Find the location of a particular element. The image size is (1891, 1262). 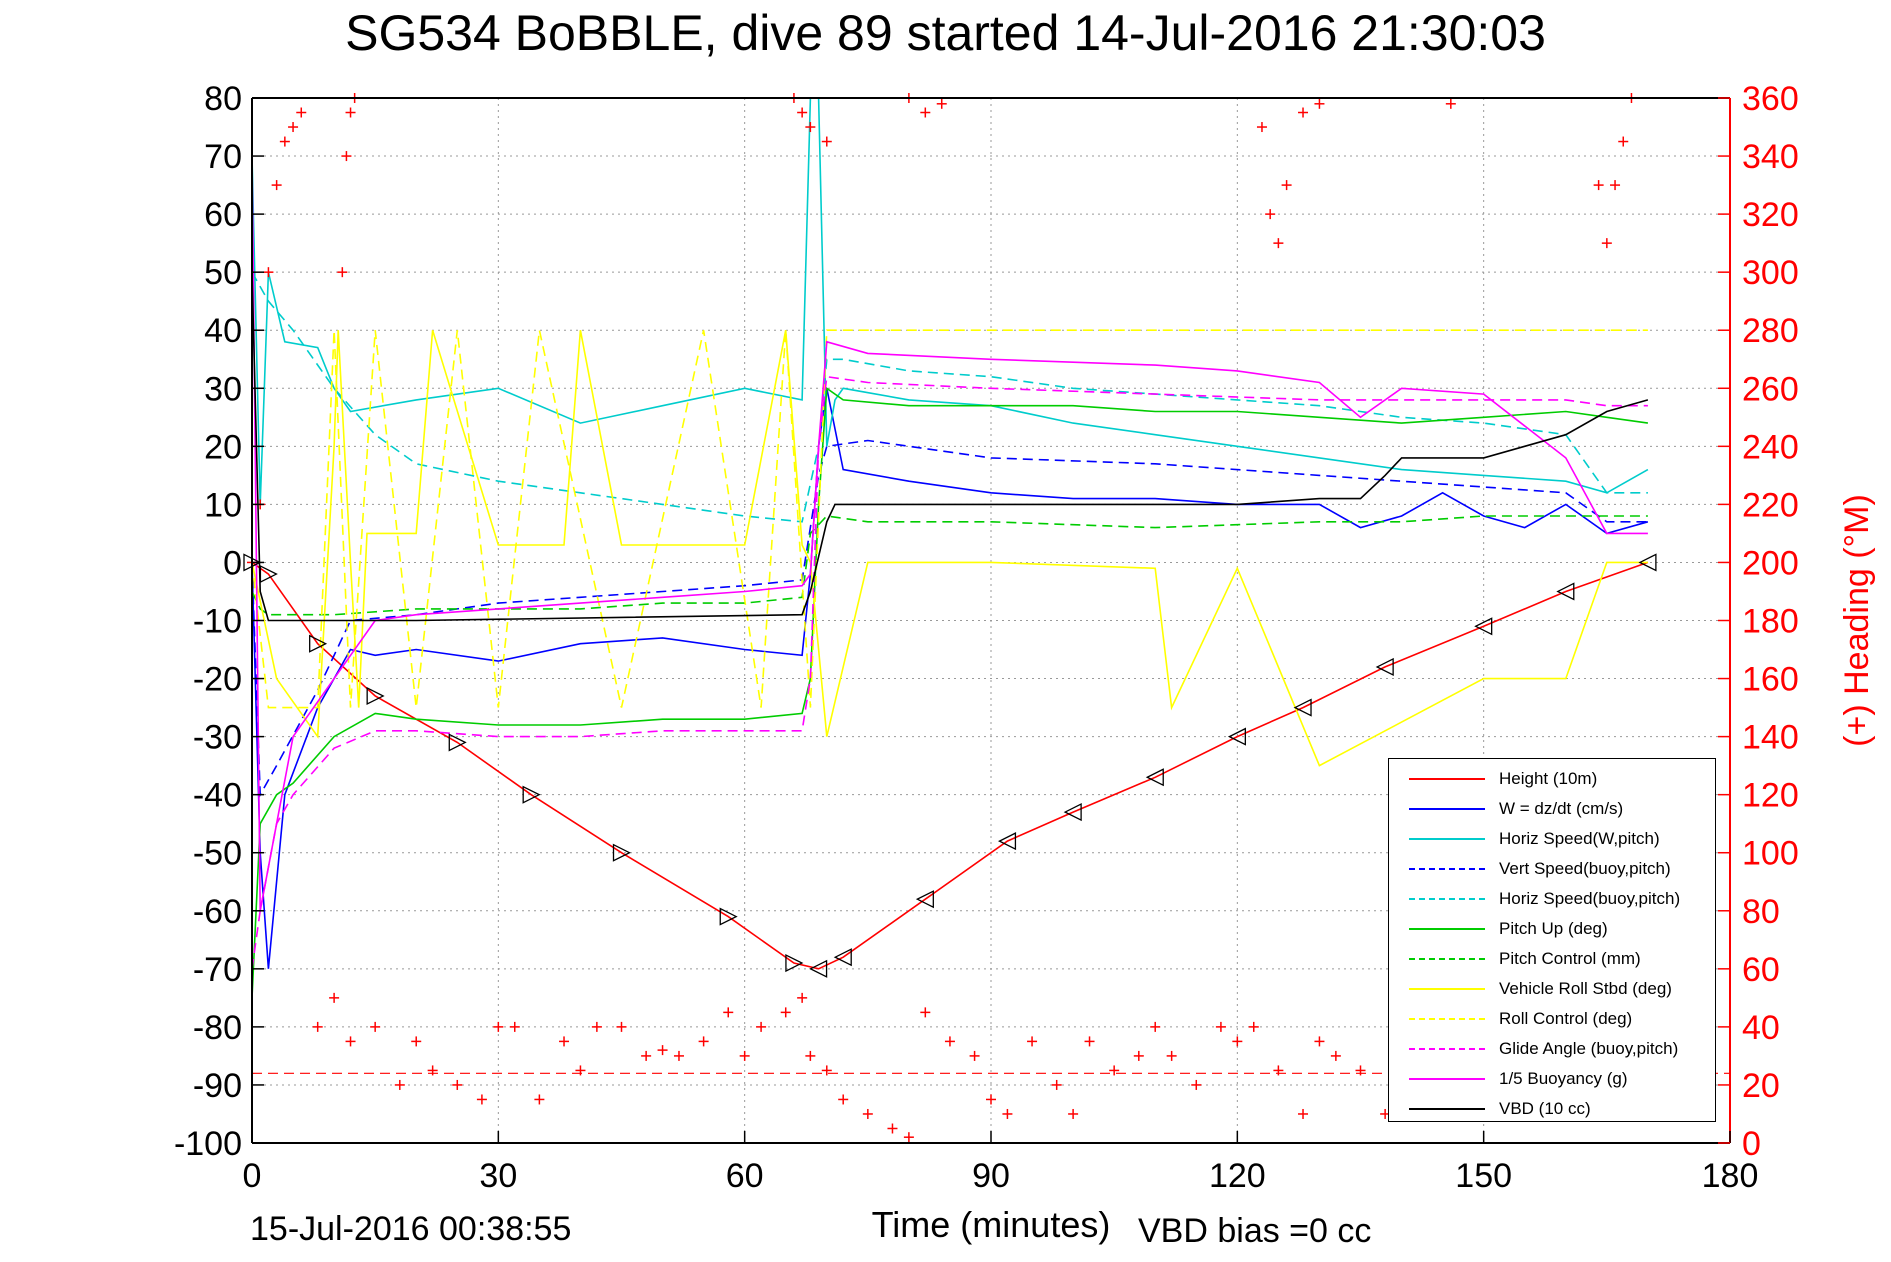

y-tick-label-right: 300 is located at coordinates (1770, 273).